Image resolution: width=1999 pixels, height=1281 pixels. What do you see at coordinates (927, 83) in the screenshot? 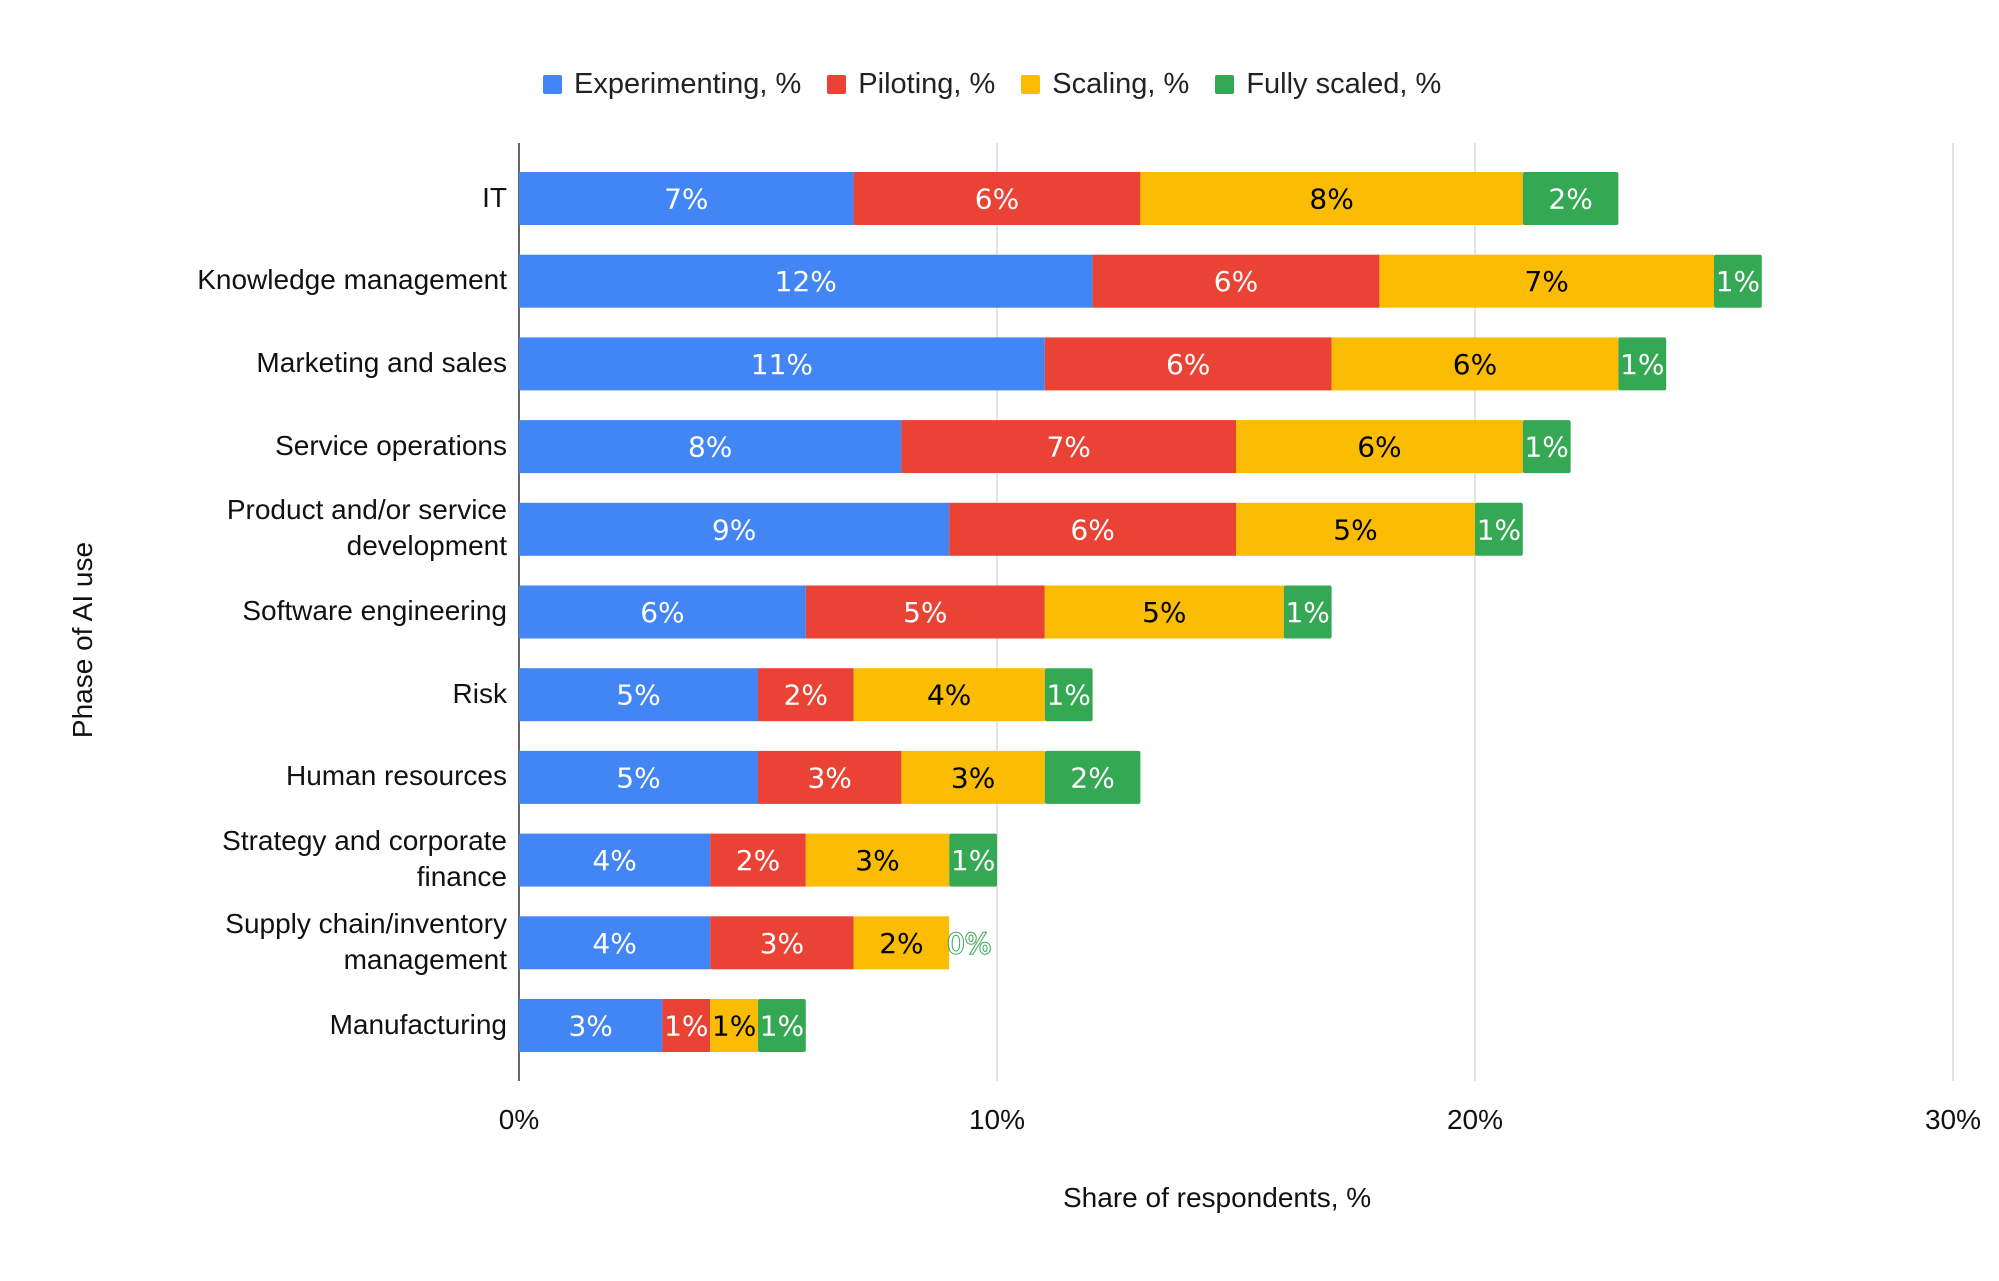
I see `legend-label-piloting: Piloting, %` at bounding box center [927, 83].